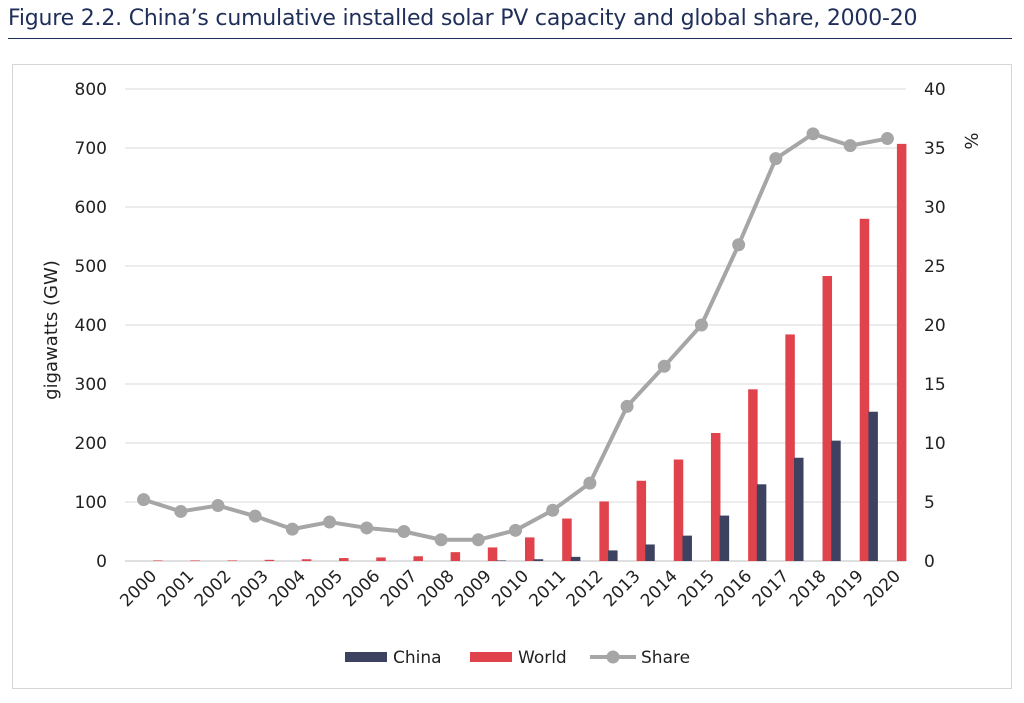 The width and height of the screenshot is (1024, 703). I want to click on y2-tick-label: 30, so click(935, 208).